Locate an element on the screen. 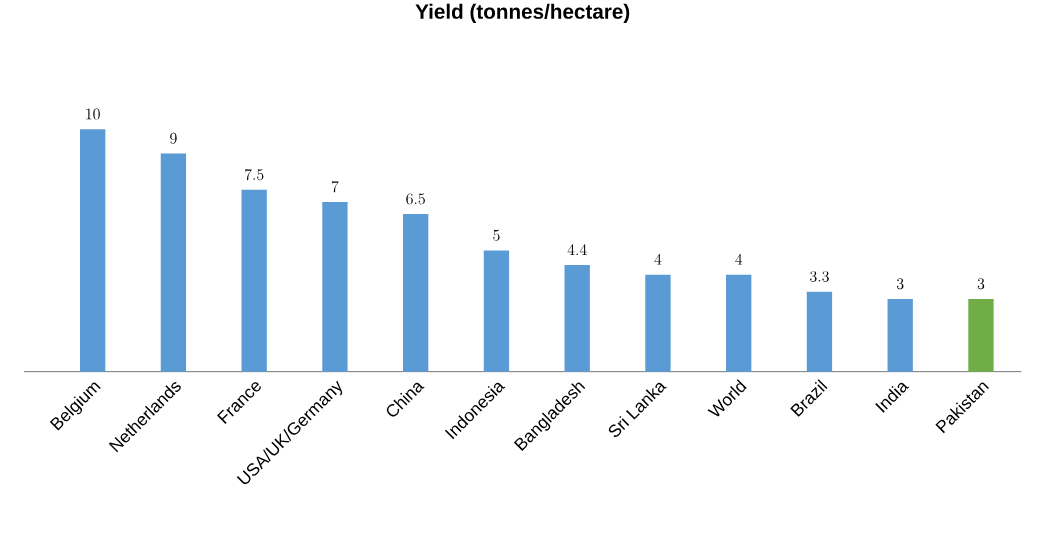 The width and height of the screenshot is (1037, 545). chart-title: Yield (tonnes/hectare) is located at coordinates (522, 13).